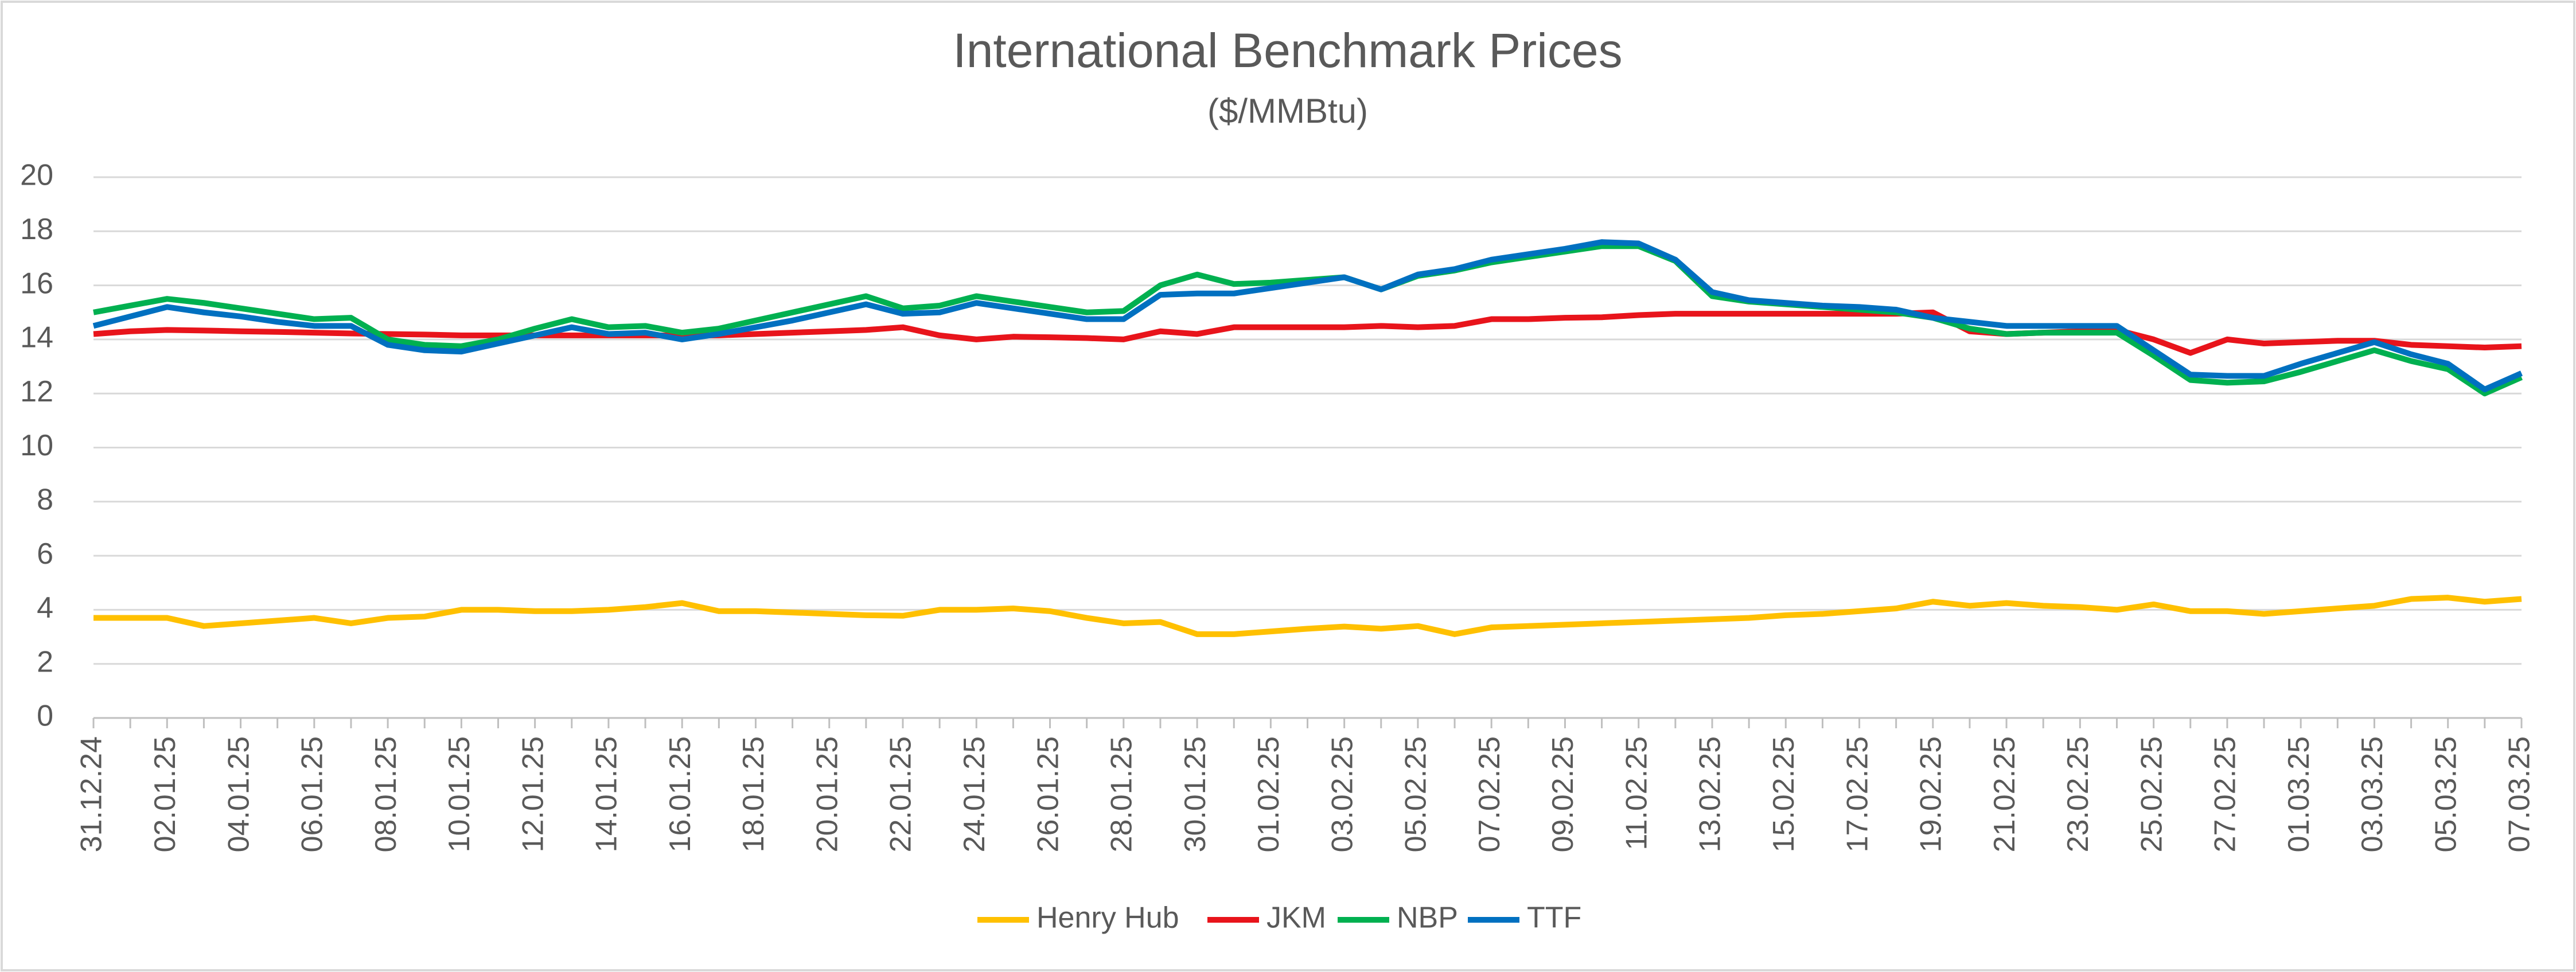 This screenshot has width=2576, height=972. I want to click on y-tick-label: 6, so click(45, 554).